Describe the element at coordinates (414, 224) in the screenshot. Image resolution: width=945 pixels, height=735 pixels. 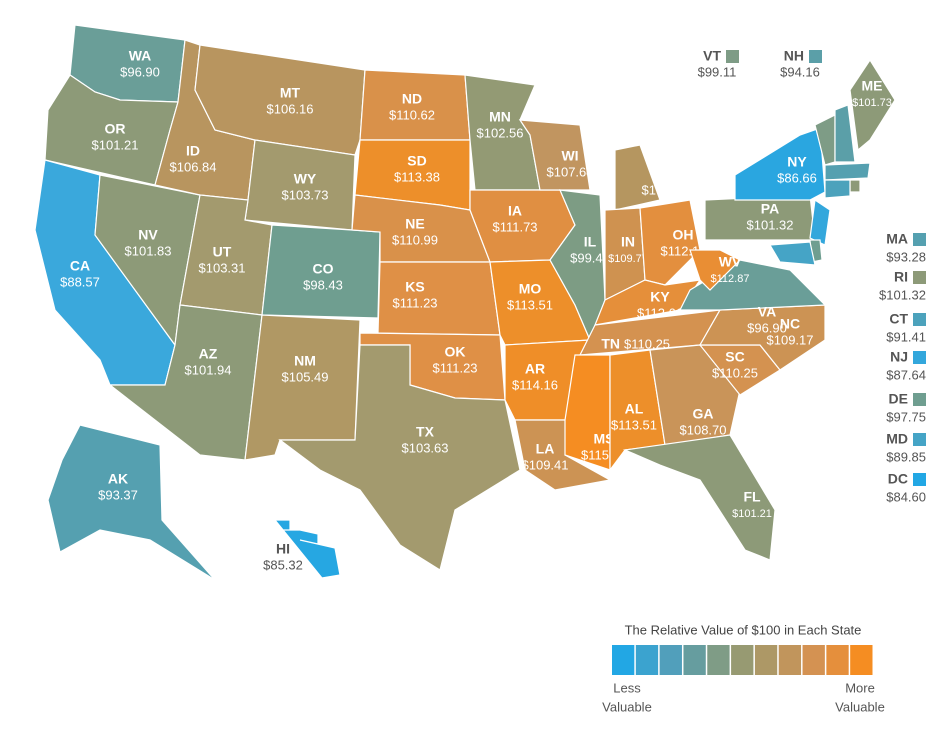
I see `state-name: NE` at that location.